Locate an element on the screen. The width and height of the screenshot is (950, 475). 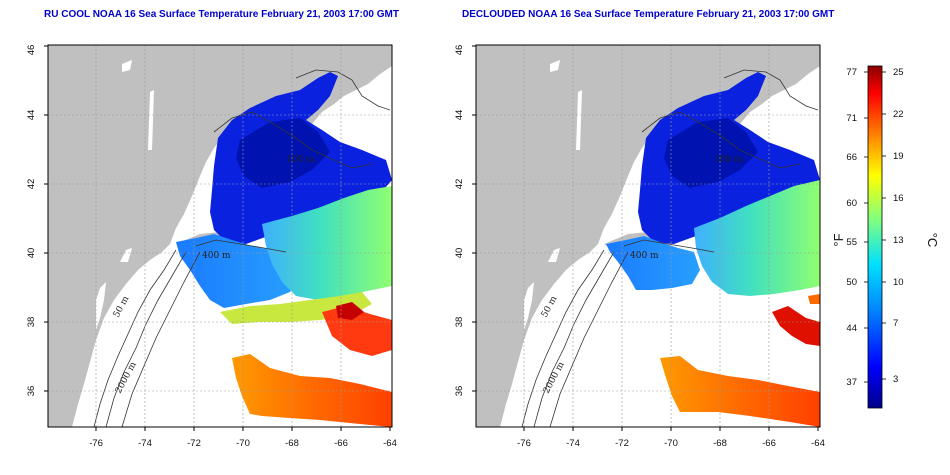
right-x-tick: -74 is located at coordinates (573, 443).